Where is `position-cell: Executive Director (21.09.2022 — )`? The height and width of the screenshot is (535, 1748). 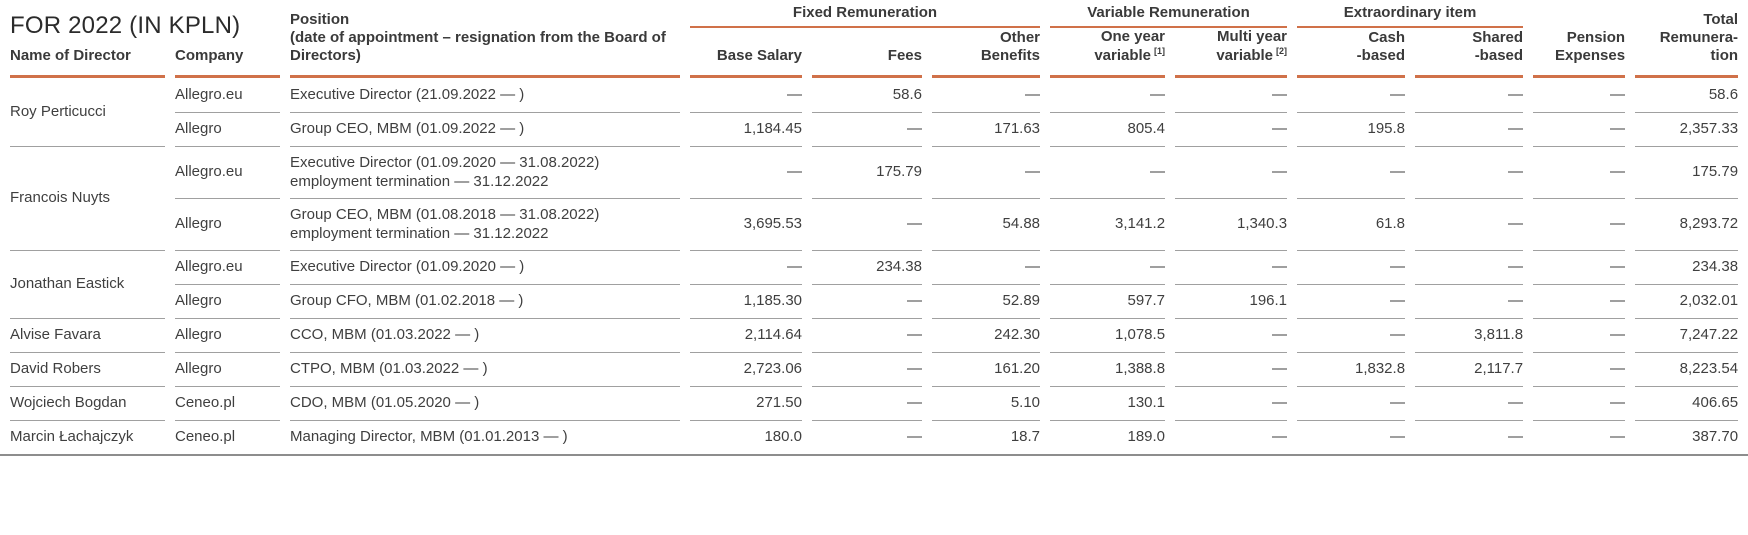 position-cell: Executive Director (21.09.2022 — ) is located at coordinates (407, 94).